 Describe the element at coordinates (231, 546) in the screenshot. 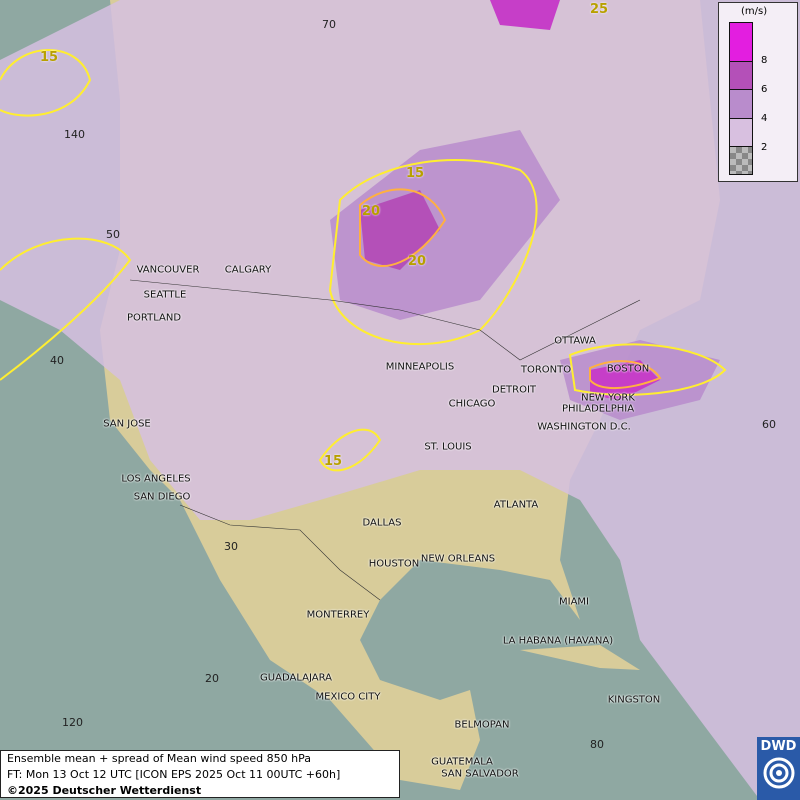

I see `grid-label: 30` at that location.